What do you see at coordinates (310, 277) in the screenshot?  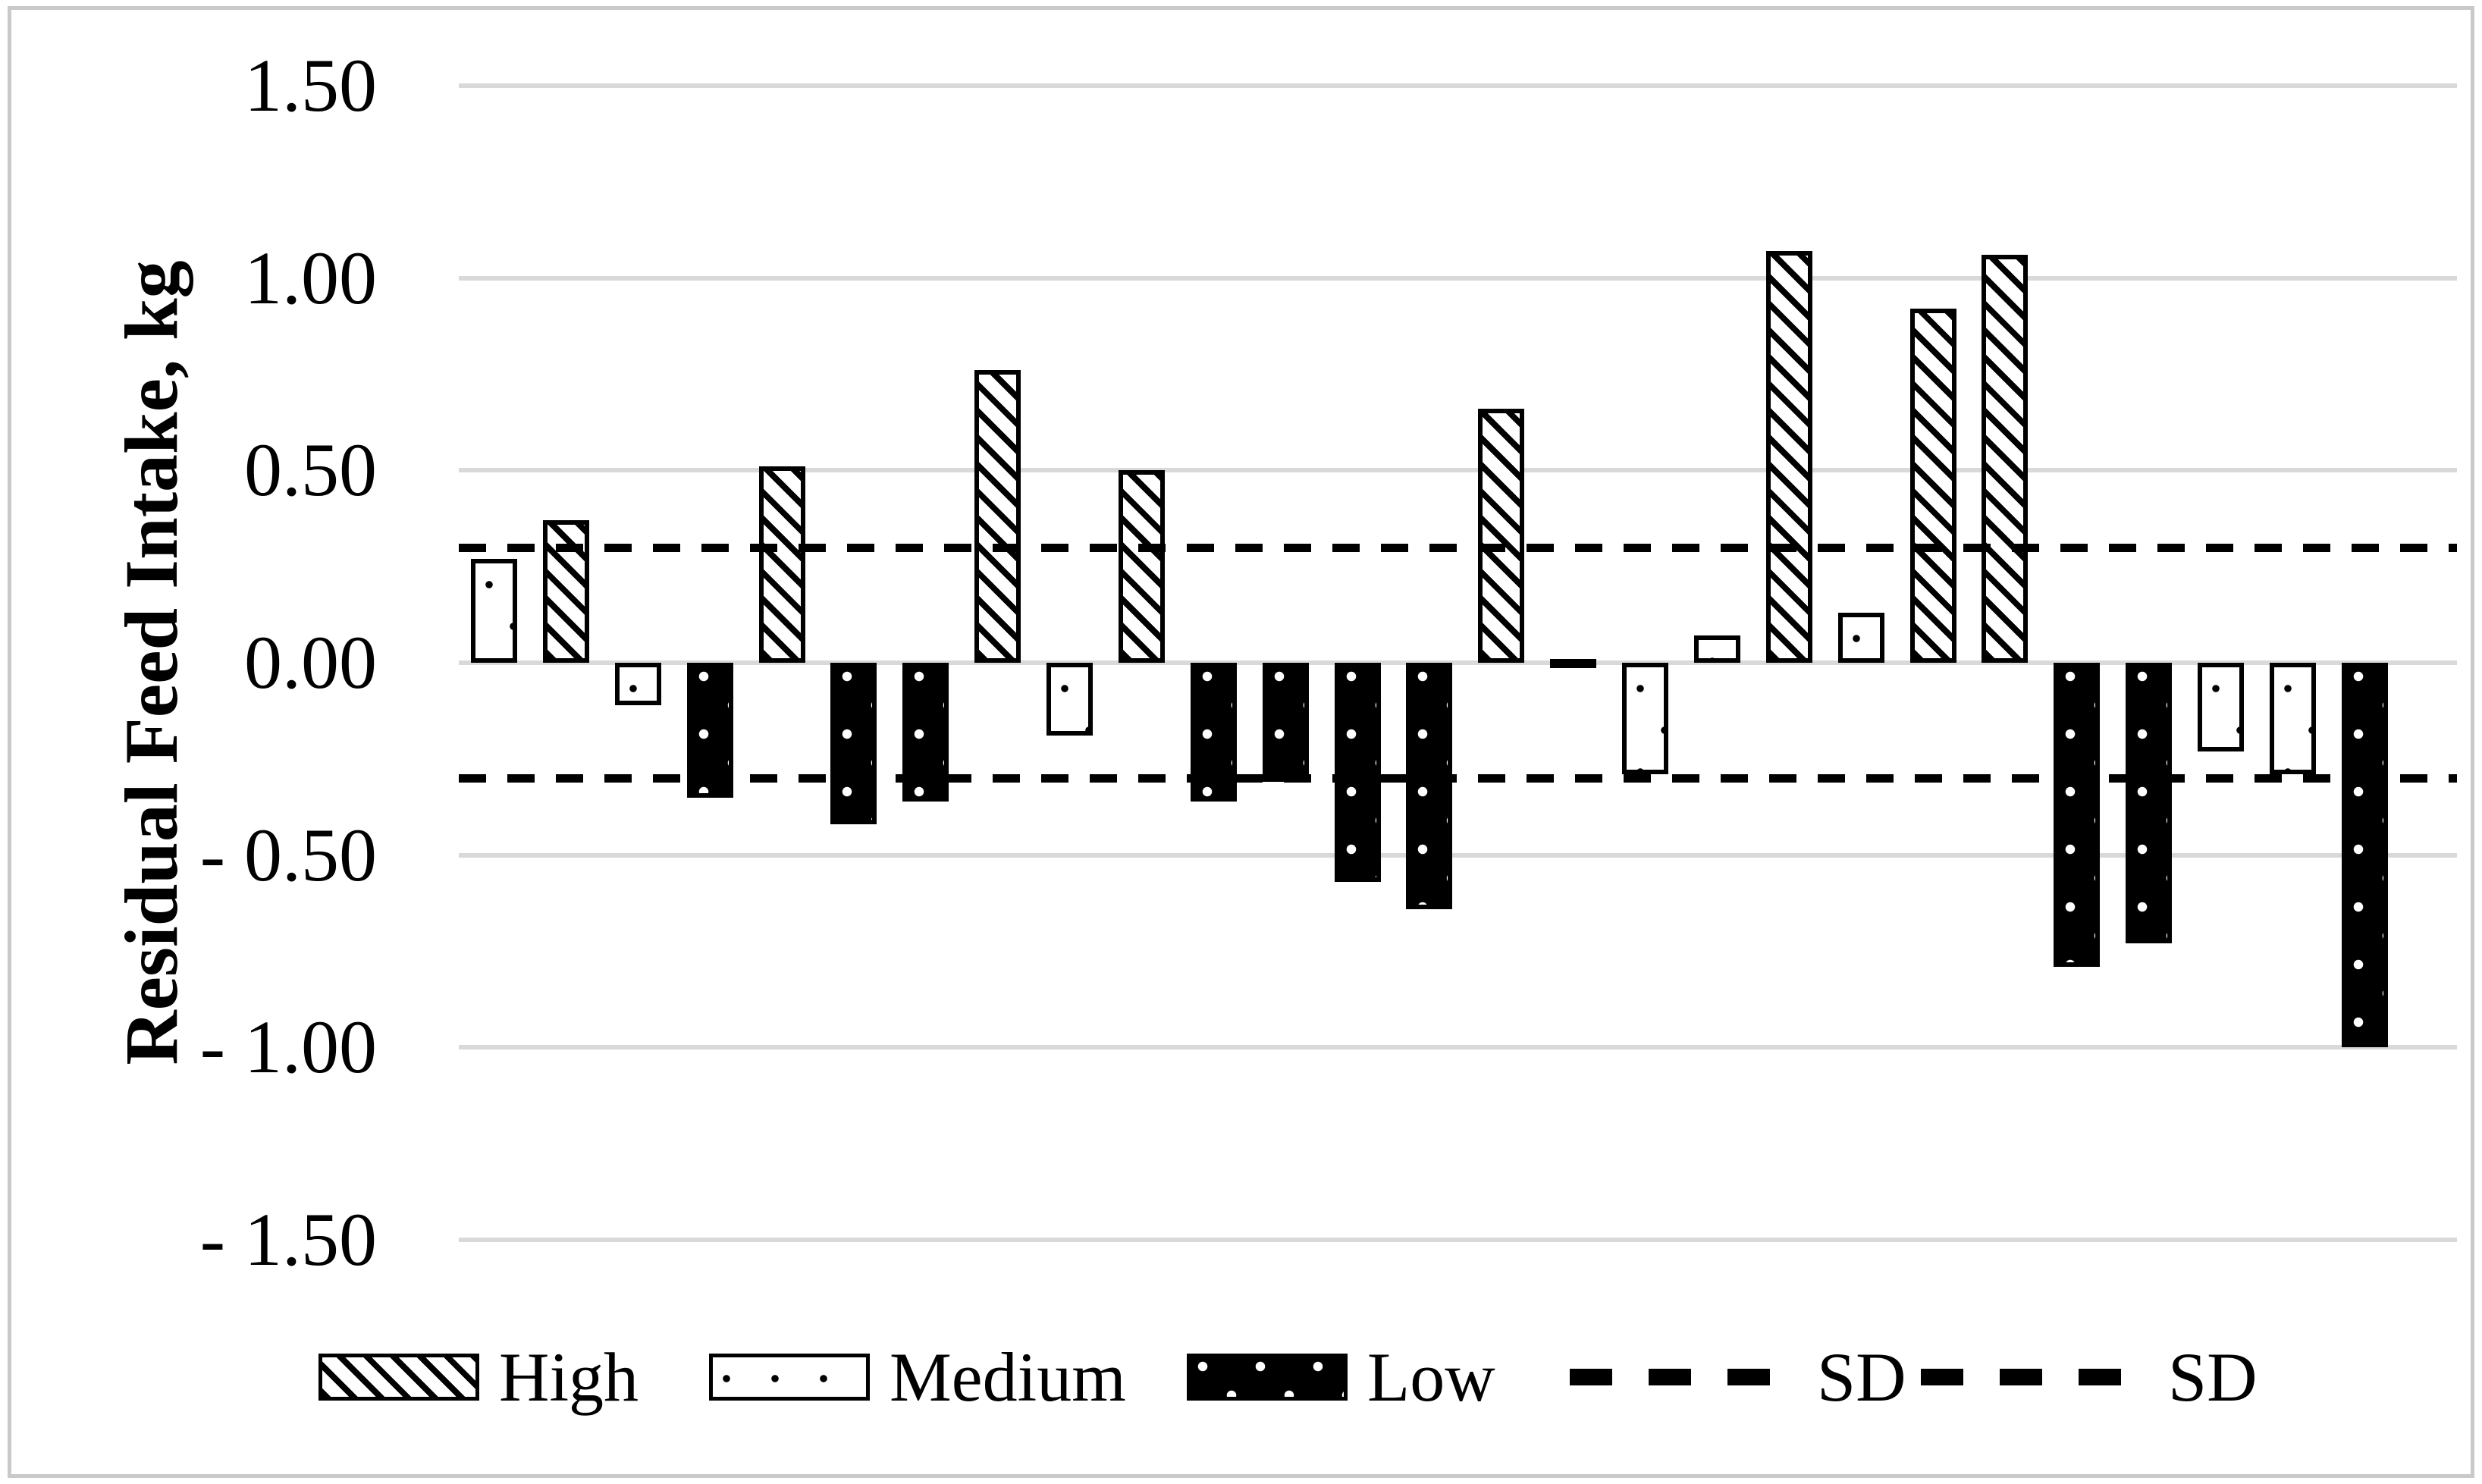 I see `y-tick-label: 1.00` at bounding box center [310, 277].